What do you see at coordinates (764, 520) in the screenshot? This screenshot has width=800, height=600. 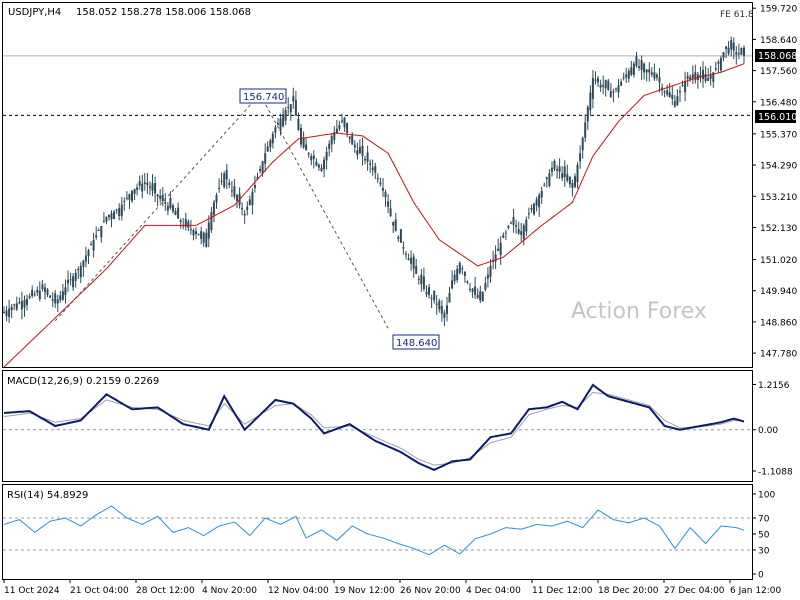 I see `rsi-tick-label: 70` at bounding box center [764, 520].